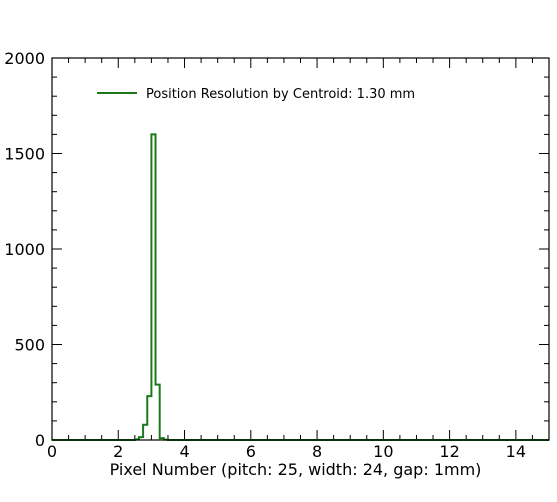  Describe the element at coordinates (383, 451) in the screenshot. I see `x-tick-label: 10` at that location.